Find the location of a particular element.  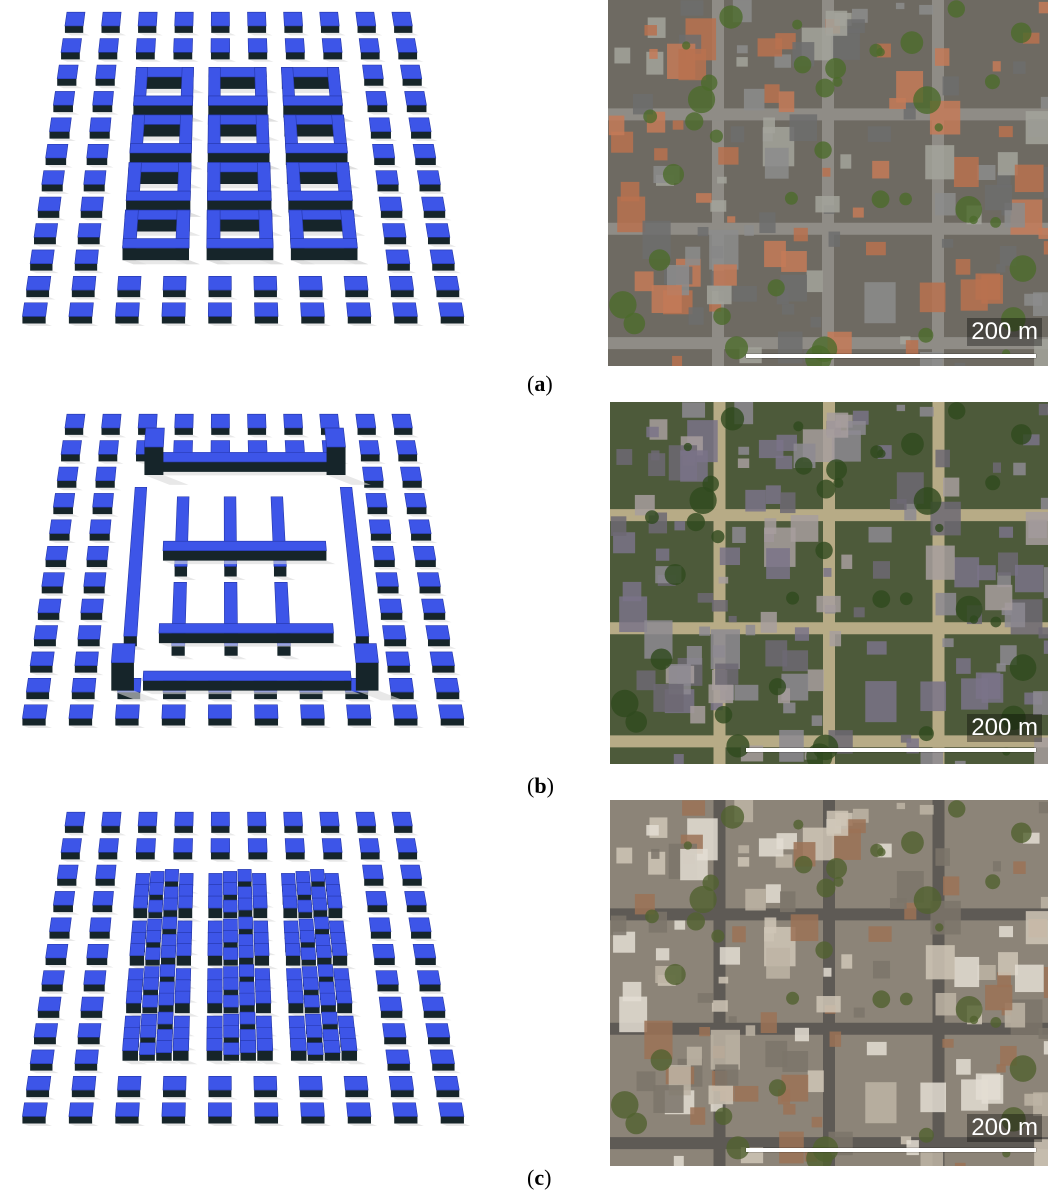

caption-c: (c) is located at coordinates (539, 1178).